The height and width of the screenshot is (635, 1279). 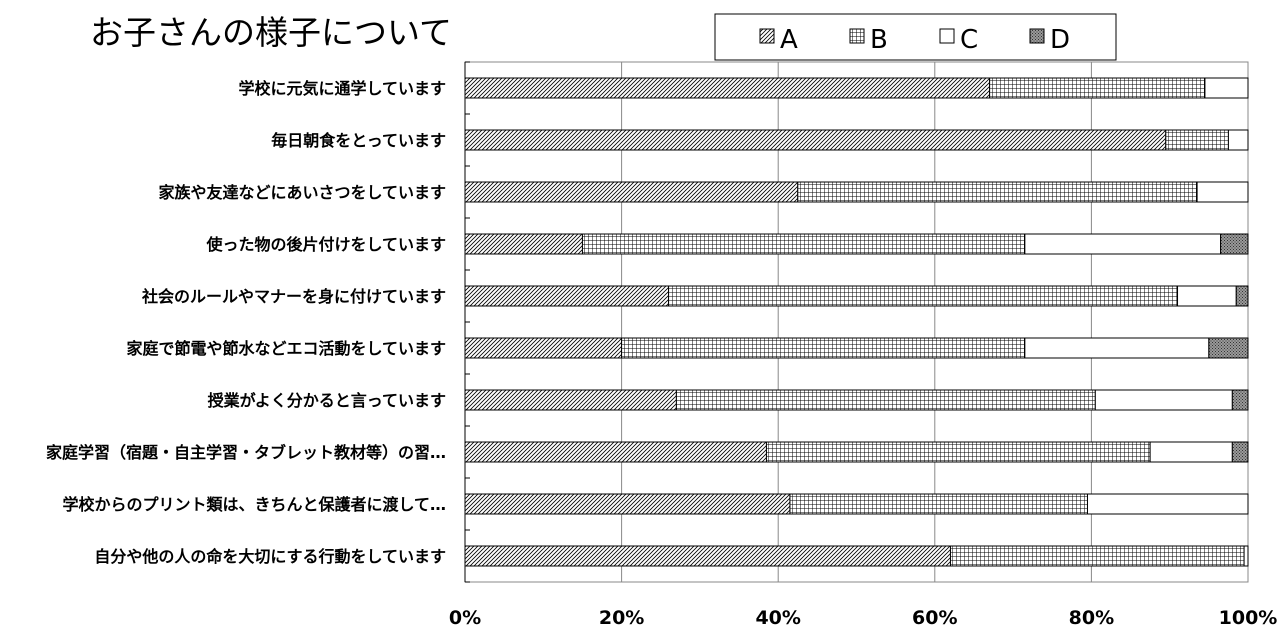 What do you see at coordinates (465, 618) in the screenshot?
I see `x-tick-label: 0%` at bounding box center [465, 618].